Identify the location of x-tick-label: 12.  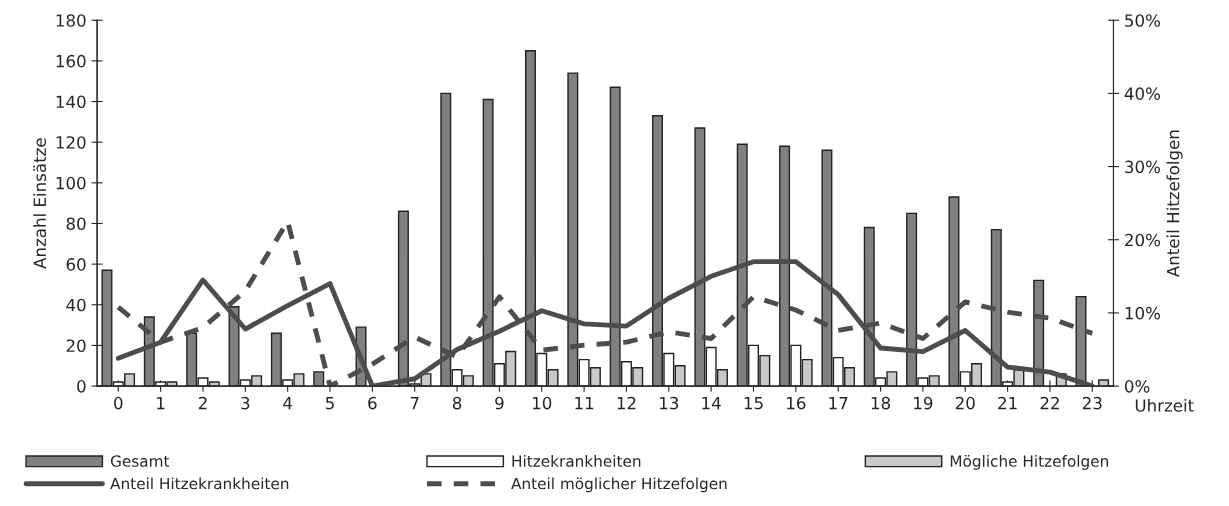
(626, 403).